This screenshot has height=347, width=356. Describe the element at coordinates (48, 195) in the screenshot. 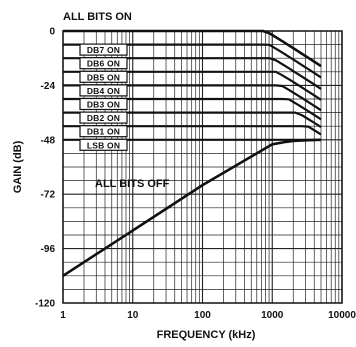

I see `y-tick-label: -72` at that location.